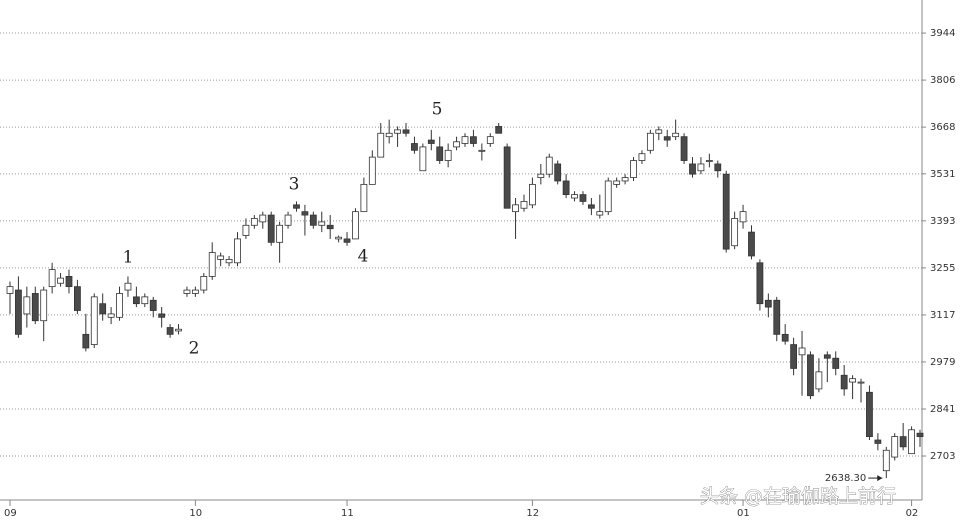  I want to click on y-tick-label: 3531, so click(942, 174).